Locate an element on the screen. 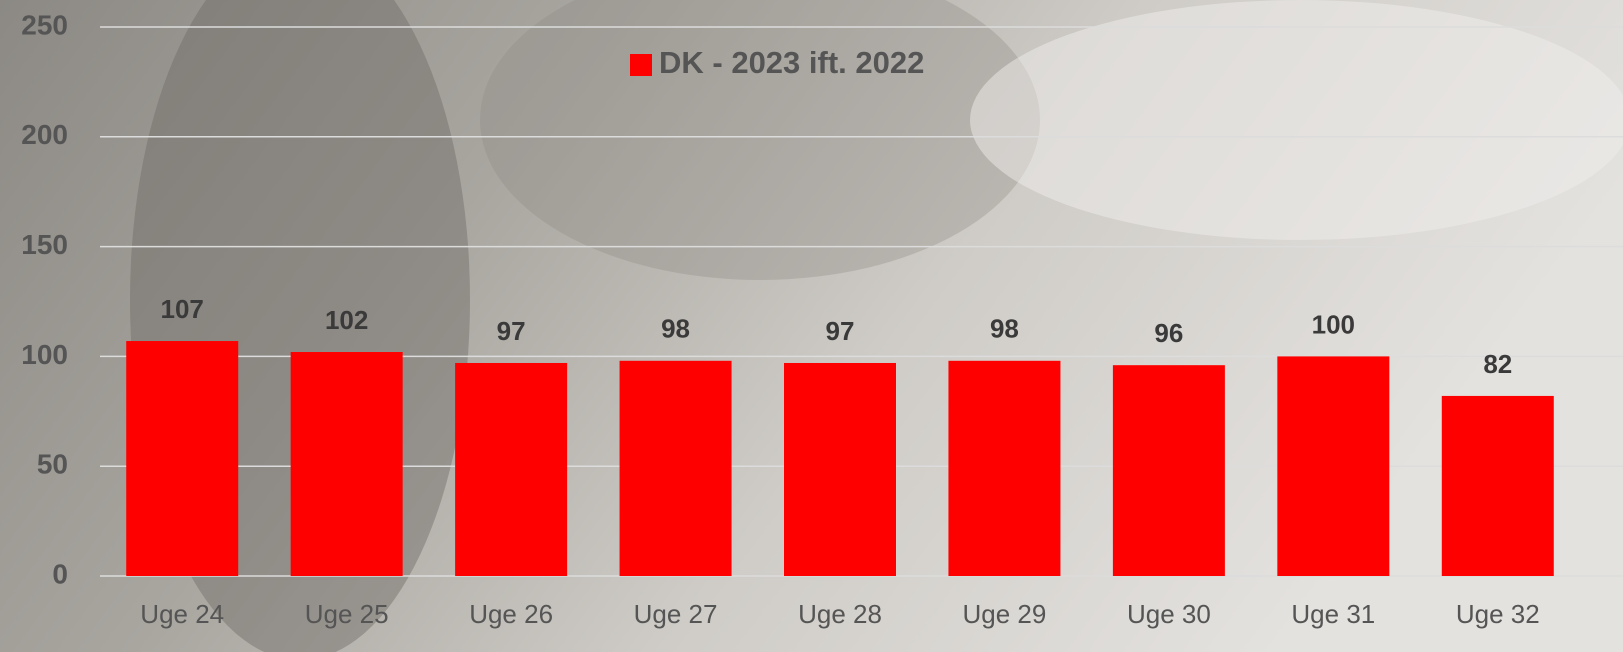  legend-label: DK - 2023 ift. 2022 is located at coordinates (791, 62).